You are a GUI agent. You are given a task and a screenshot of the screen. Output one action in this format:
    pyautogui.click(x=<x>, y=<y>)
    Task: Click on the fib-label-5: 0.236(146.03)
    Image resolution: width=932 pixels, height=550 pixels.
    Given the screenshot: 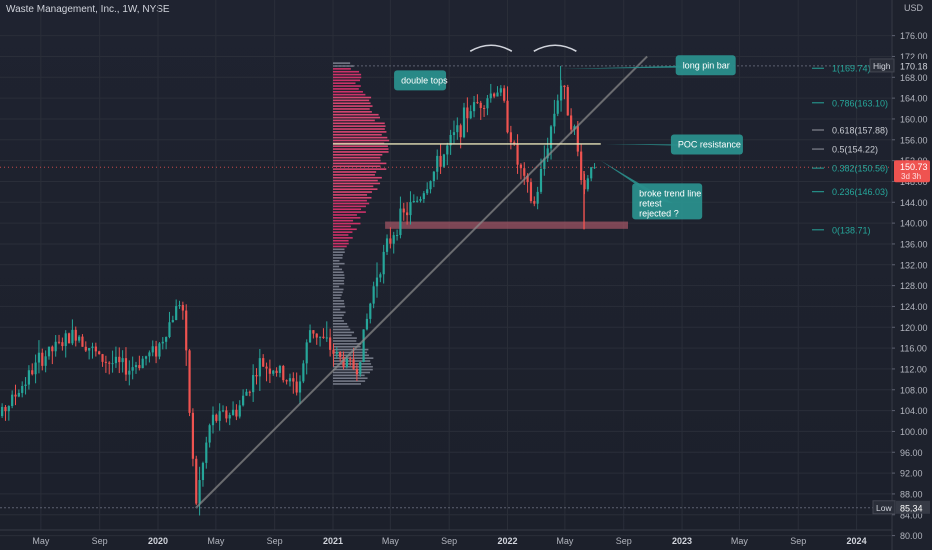 What is the action you would take?
    pyautogui.click(x=860, y=192)
    